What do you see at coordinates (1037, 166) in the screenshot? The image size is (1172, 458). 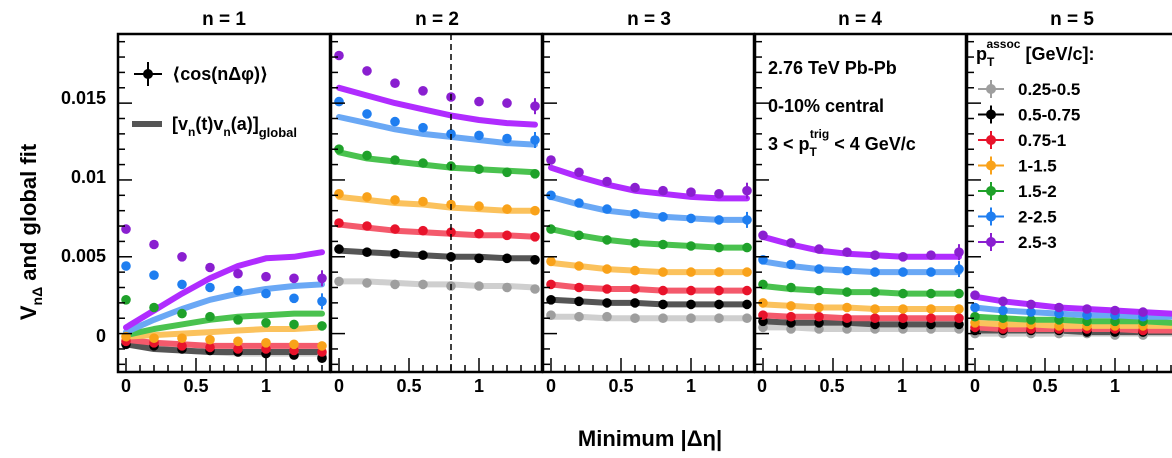 I see `pt-legend-label: 1-1.5` at bounding box center [1037, 166].